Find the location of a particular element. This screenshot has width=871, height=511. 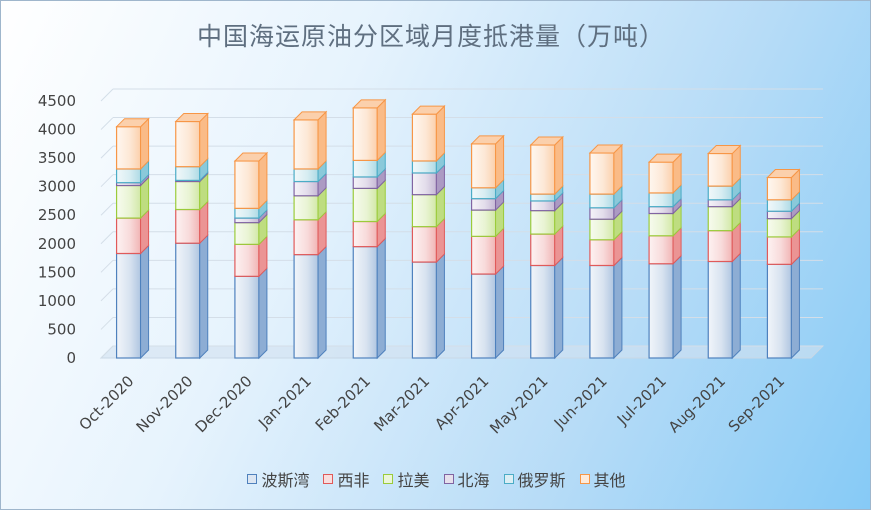

x-tick-label: Aug-2021 is located at coordinates (697, 404).